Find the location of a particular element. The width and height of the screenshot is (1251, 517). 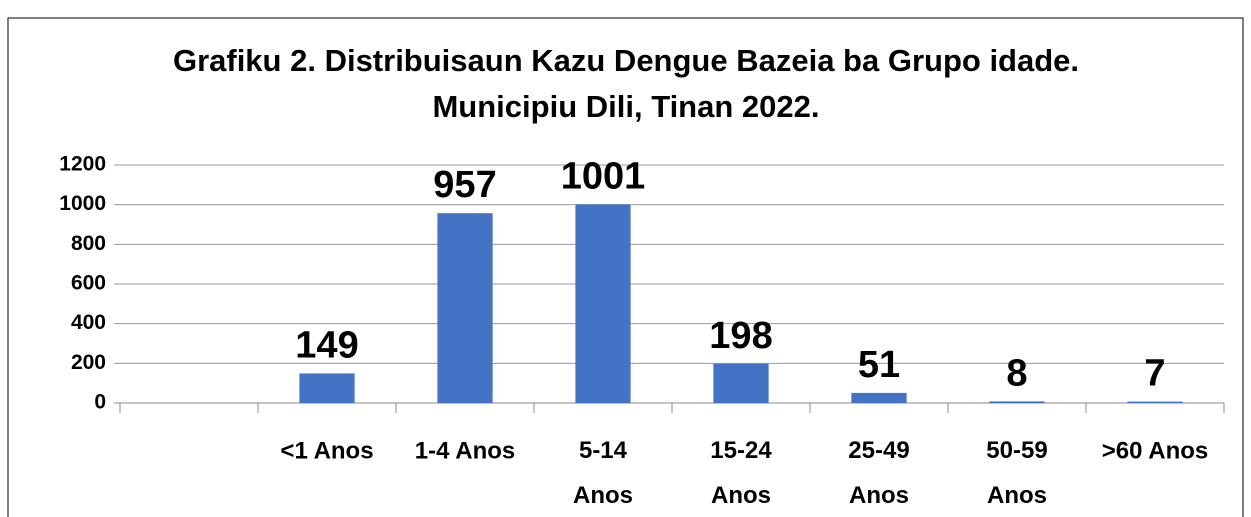

x-tick-label: 5-14 Anos is located at coordinates (603, 473).